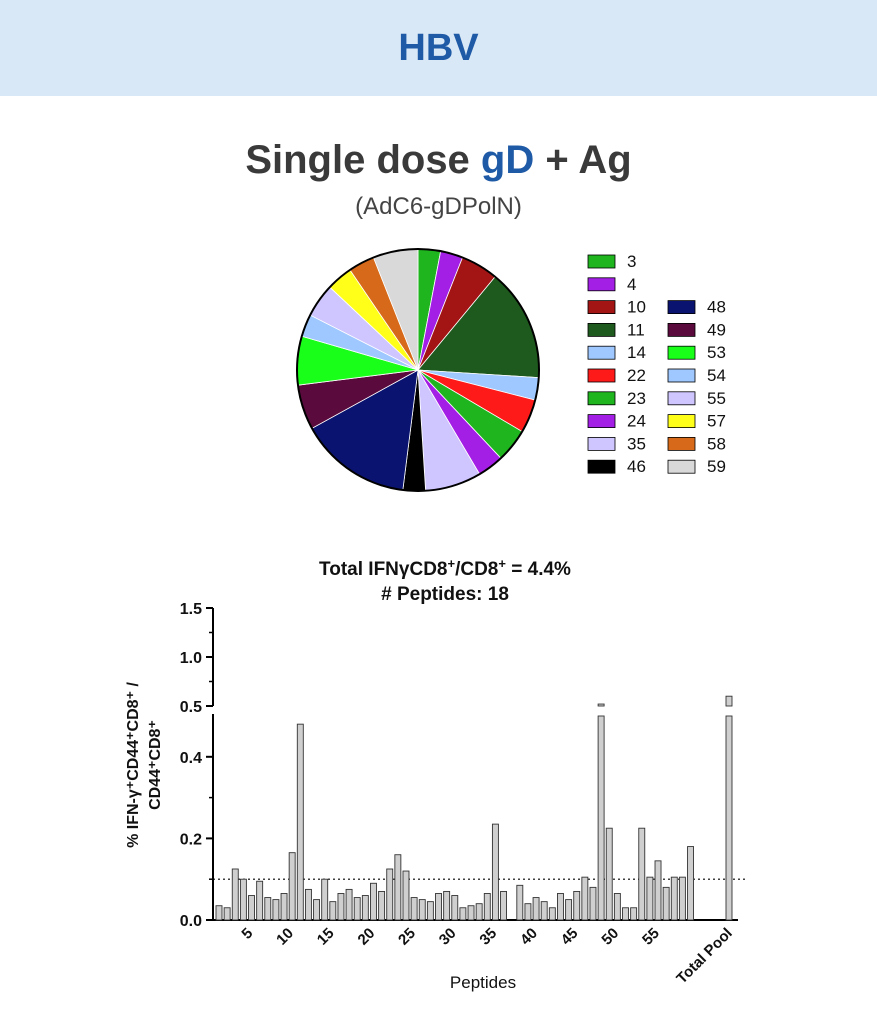 The width and height of the screenshot is (877, 1024). What do you see at coordinates (438, 48) in the screenshot?
I see `header-banner: HBV` at bounding box center [438, 48].